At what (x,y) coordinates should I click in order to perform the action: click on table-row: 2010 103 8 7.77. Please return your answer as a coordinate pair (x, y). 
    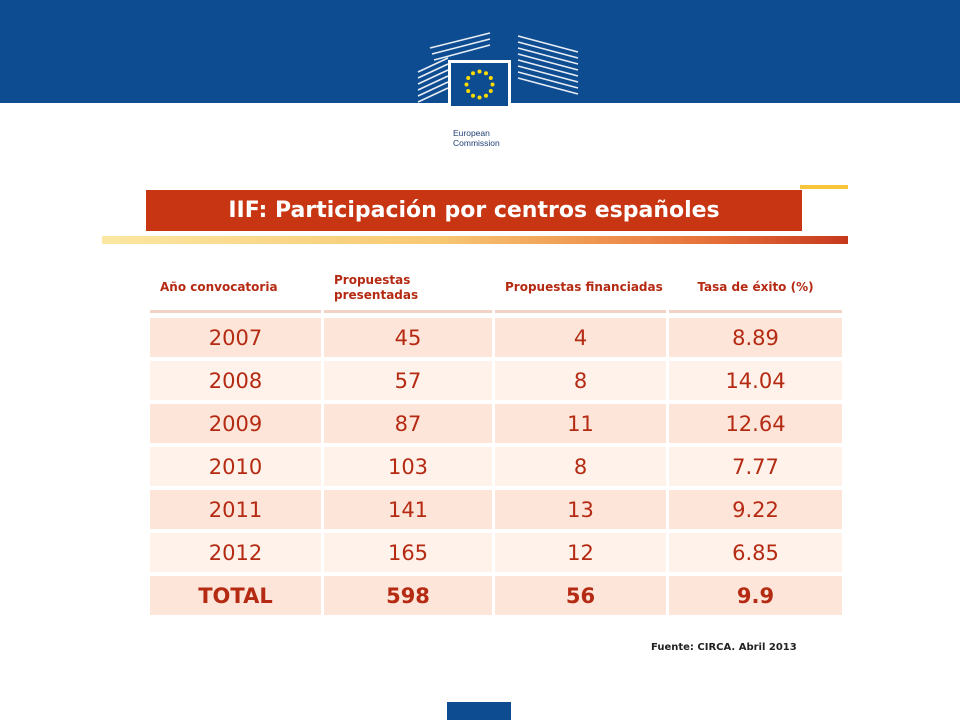
    Looking at the image, I should click on (496, 466).